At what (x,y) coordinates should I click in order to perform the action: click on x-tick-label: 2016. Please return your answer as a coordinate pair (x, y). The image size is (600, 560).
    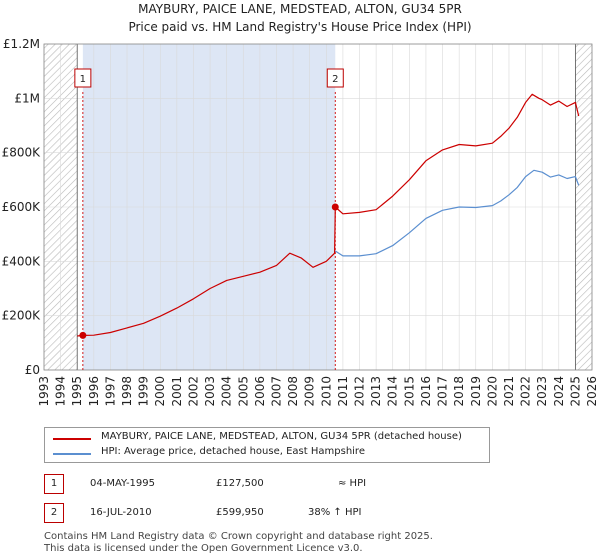
    Looking at the image, I should click on (426, 391).